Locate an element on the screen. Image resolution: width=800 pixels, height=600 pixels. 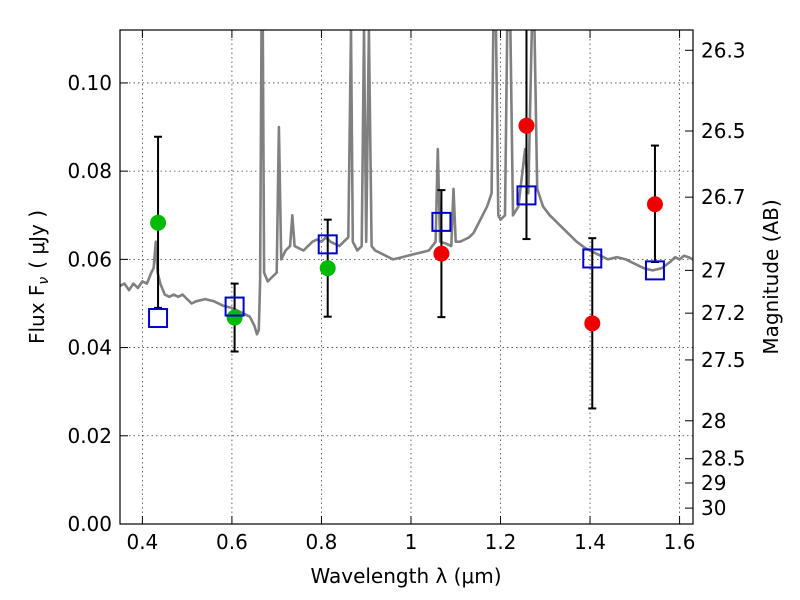
x-tick-label: 0.6 is located at coordinates (232, 542).